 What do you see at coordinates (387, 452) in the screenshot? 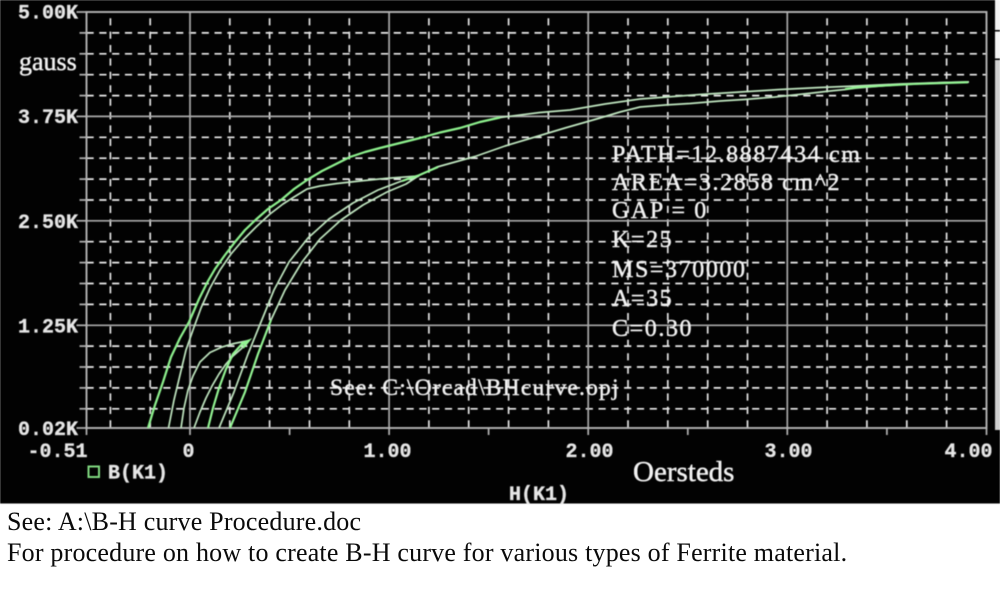
I see `svg-text: 1.00` at bounding box center [387, 452].